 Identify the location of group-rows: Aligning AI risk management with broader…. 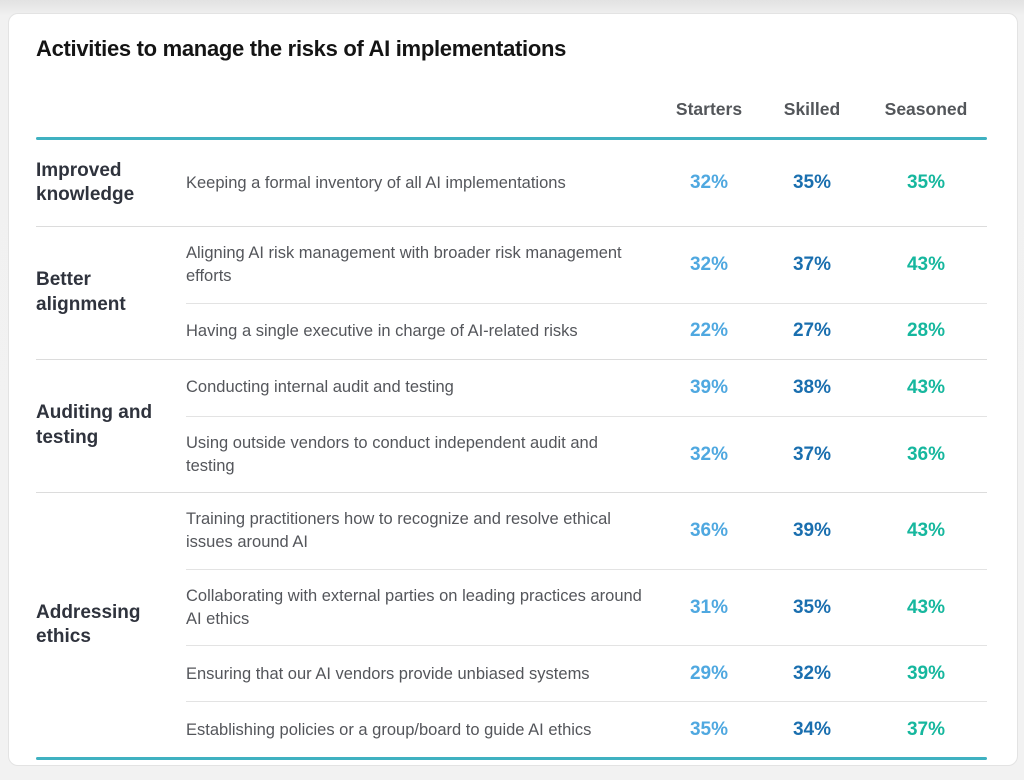
(586, 293).